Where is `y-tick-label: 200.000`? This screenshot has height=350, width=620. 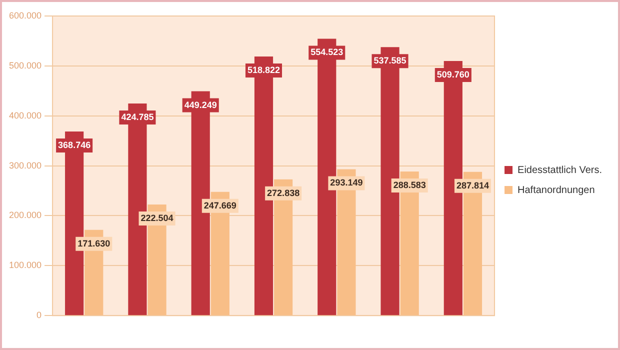
y-tick-label: 200.000 is located at coordinates (25, 215).